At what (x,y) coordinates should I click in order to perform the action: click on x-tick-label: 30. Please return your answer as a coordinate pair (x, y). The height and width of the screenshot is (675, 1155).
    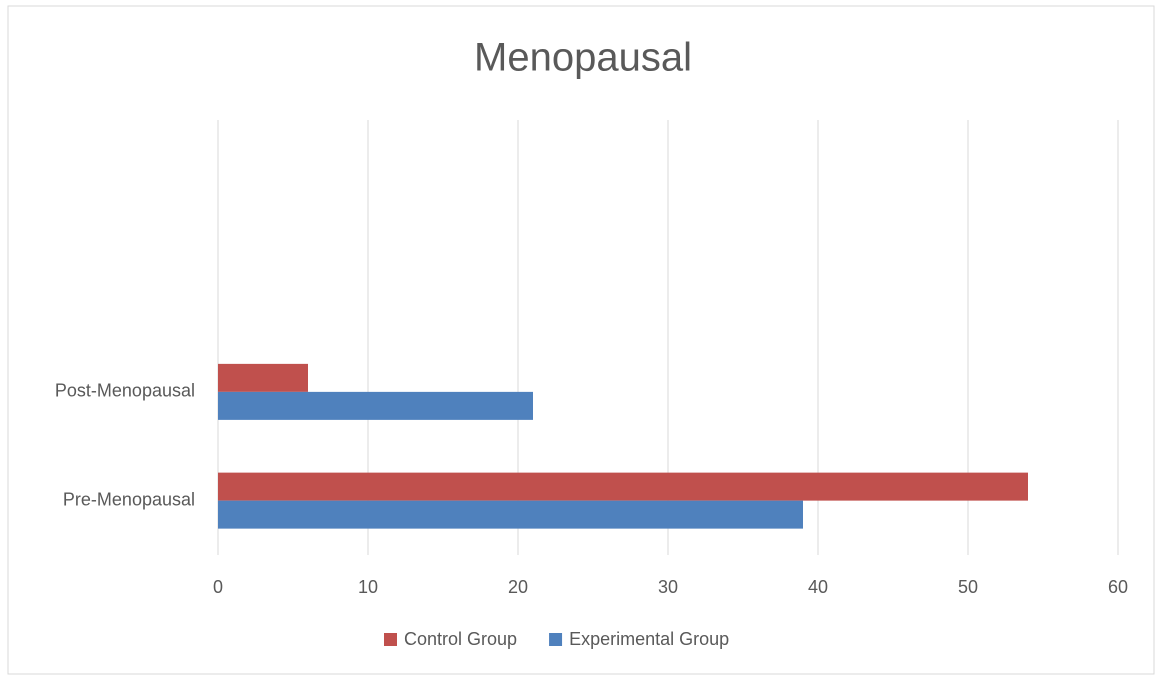
    Looking at the image, I should click on (668, 587).